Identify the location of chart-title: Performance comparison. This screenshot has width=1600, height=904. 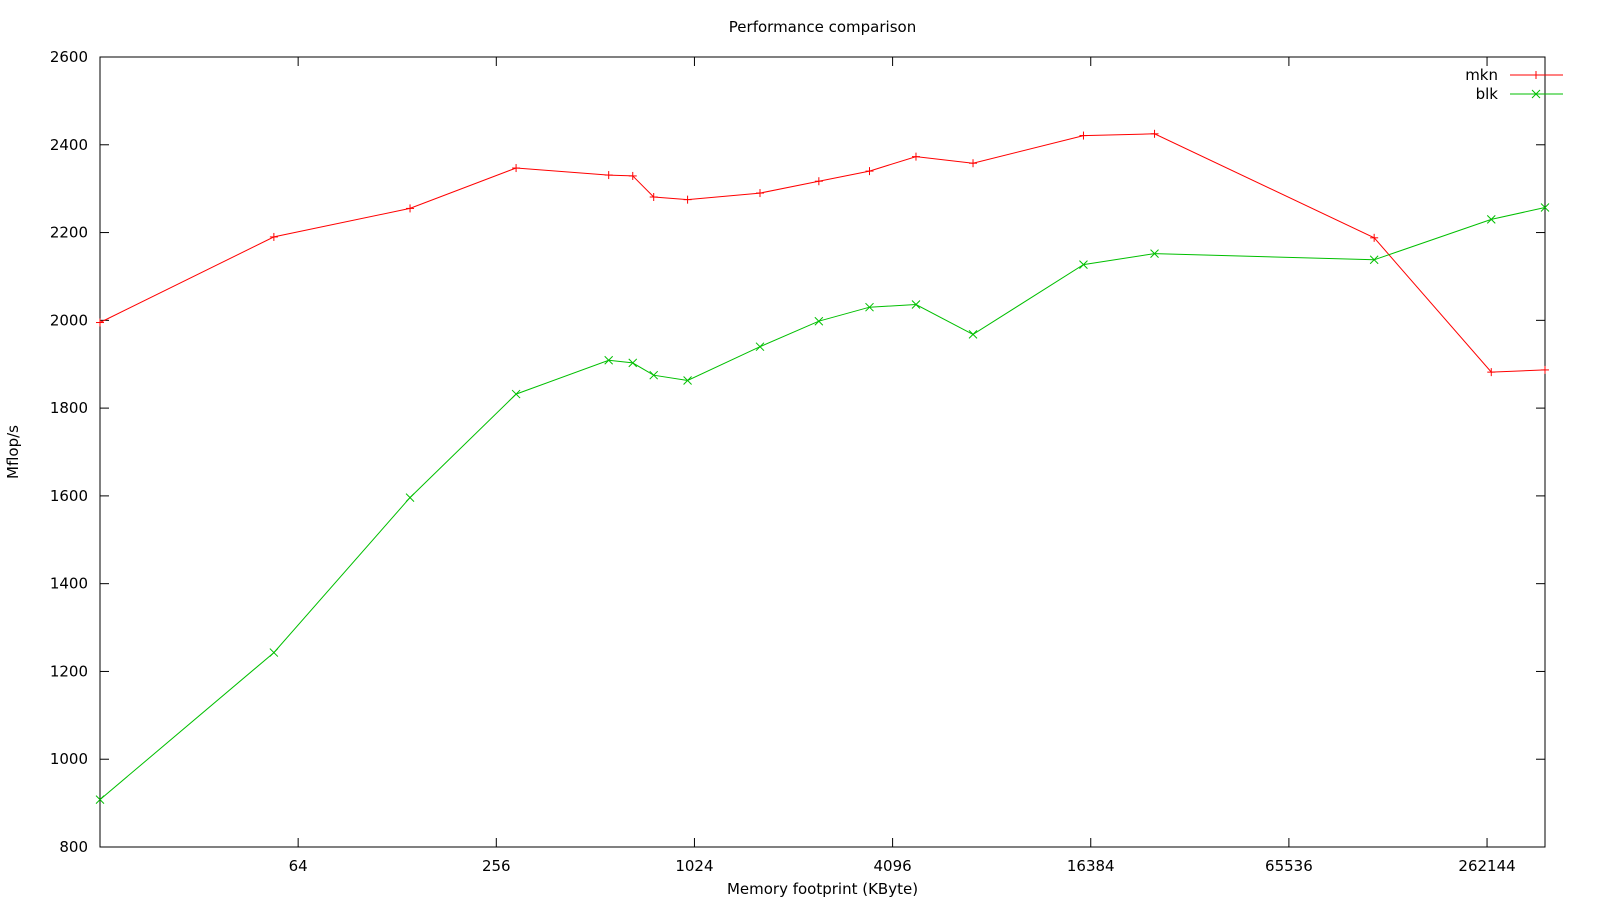
(822, 27).